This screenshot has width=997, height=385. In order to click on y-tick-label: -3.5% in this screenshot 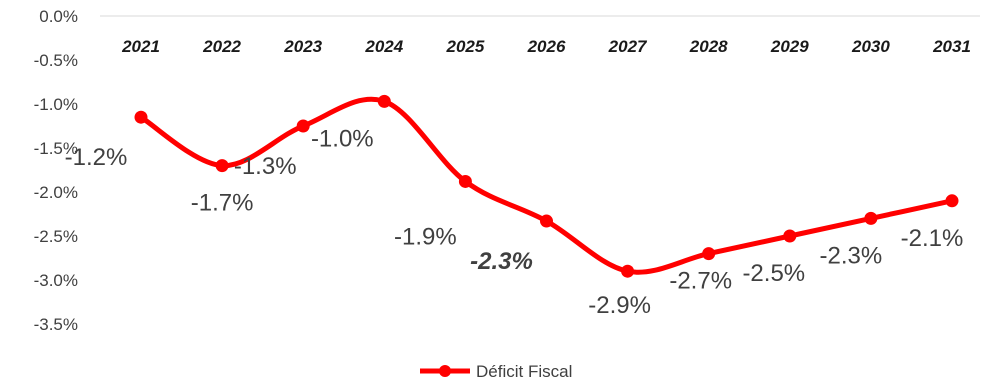, I will do `click(56, 324)`.